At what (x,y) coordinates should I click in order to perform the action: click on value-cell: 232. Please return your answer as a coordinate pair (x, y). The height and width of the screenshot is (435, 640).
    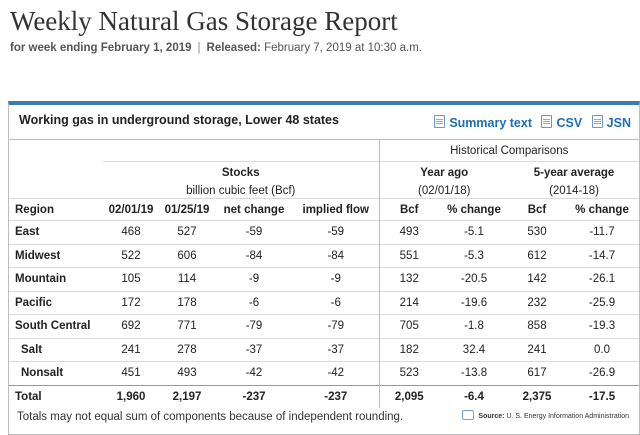
    Looking at the image, I should click on (537, 302).